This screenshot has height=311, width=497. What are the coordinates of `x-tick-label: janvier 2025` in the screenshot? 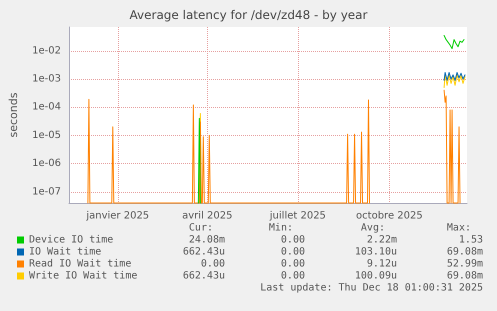 It's located at (117, 216).